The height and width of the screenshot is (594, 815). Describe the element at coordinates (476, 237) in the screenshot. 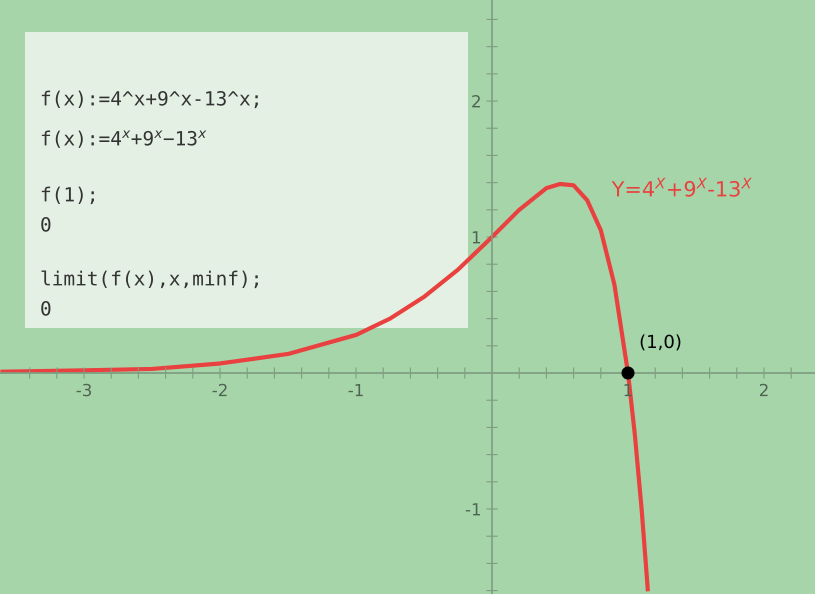

I see `y-tick-label: 1` at that location.